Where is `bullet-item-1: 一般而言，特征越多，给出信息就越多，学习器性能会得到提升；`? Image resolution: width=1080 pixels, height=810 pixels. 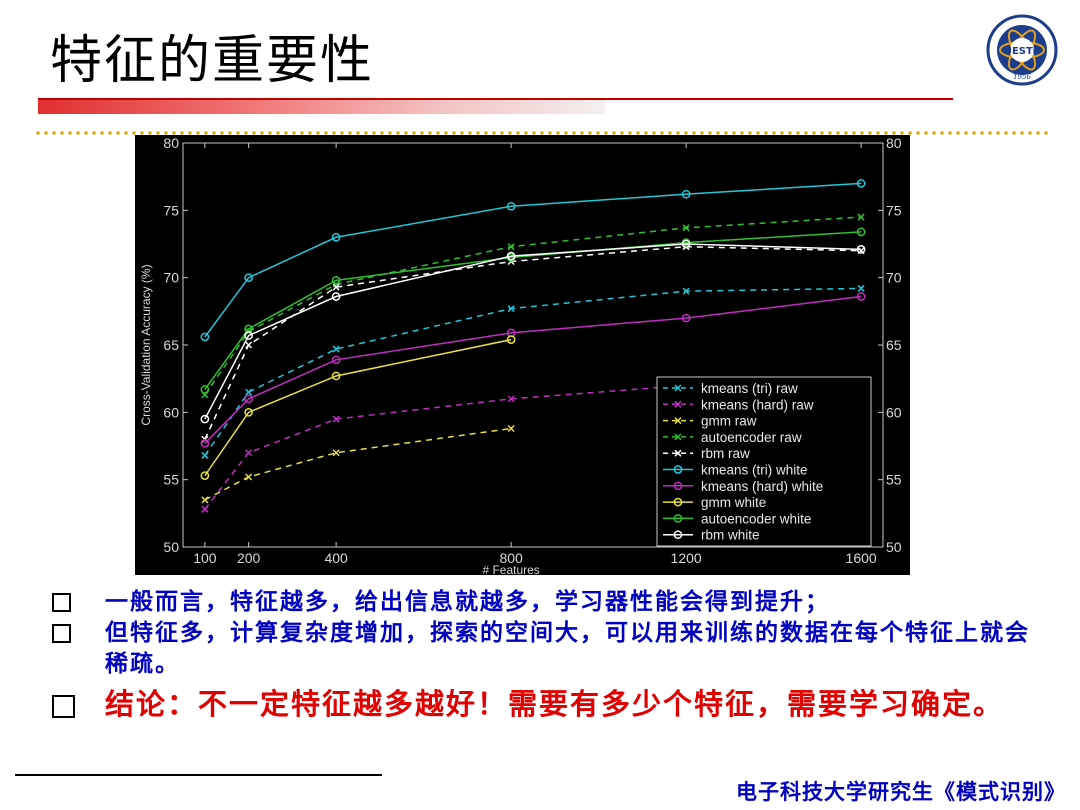 bullet-item-1: 一般而言，特征越多，给出信息就越多，学习器性能会得到提升； is located at coordinates (540, 601).